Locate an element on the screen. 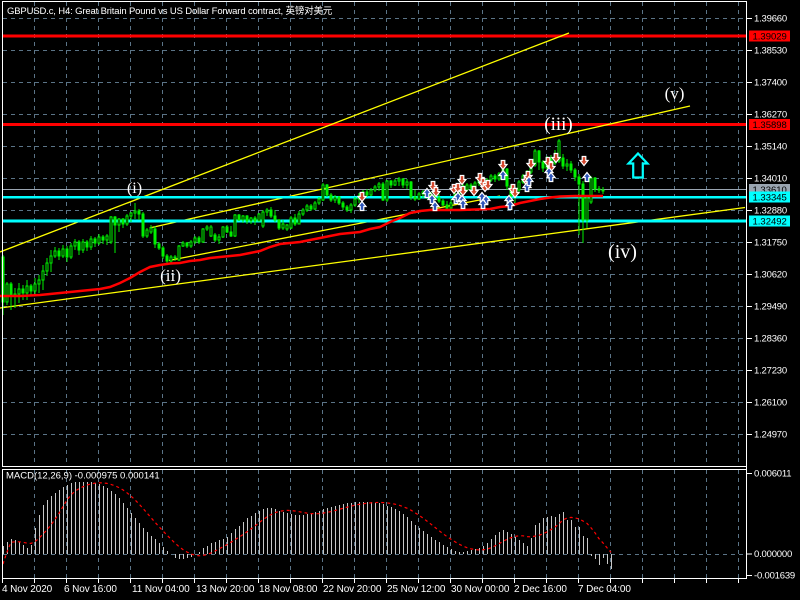 The image size is (800, 600). svg-text: 1.29490 is located at coordinates (770, 307).